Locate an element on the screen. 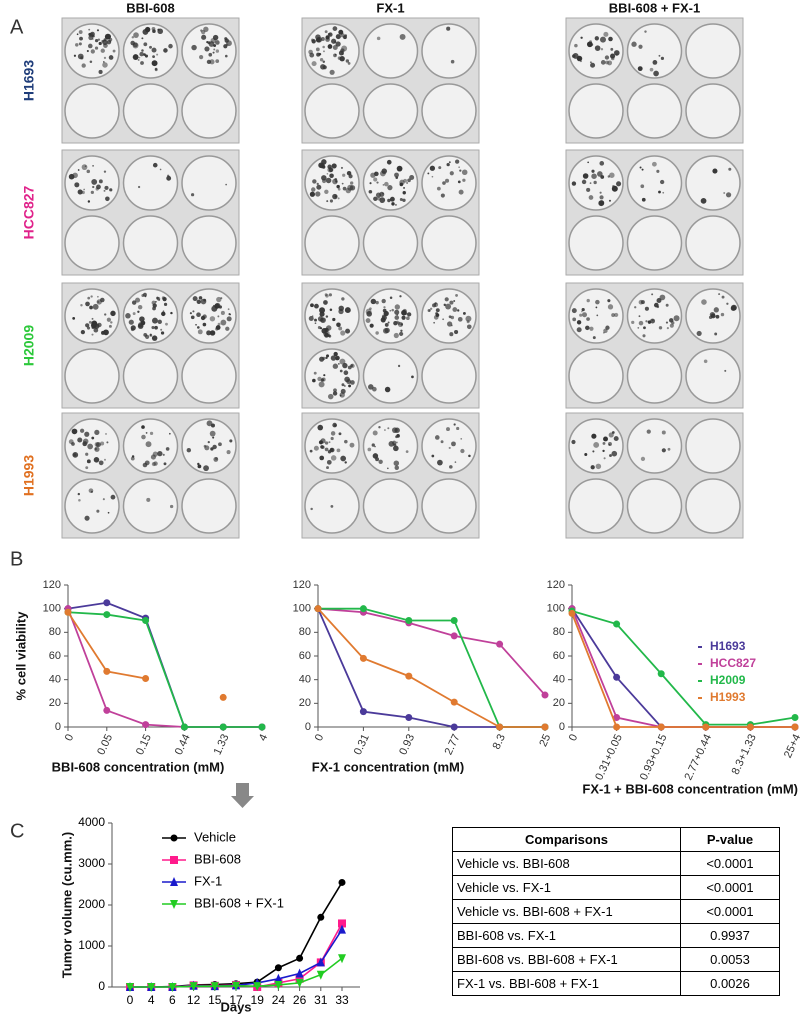  series-line is located at coordinates (431, 668).